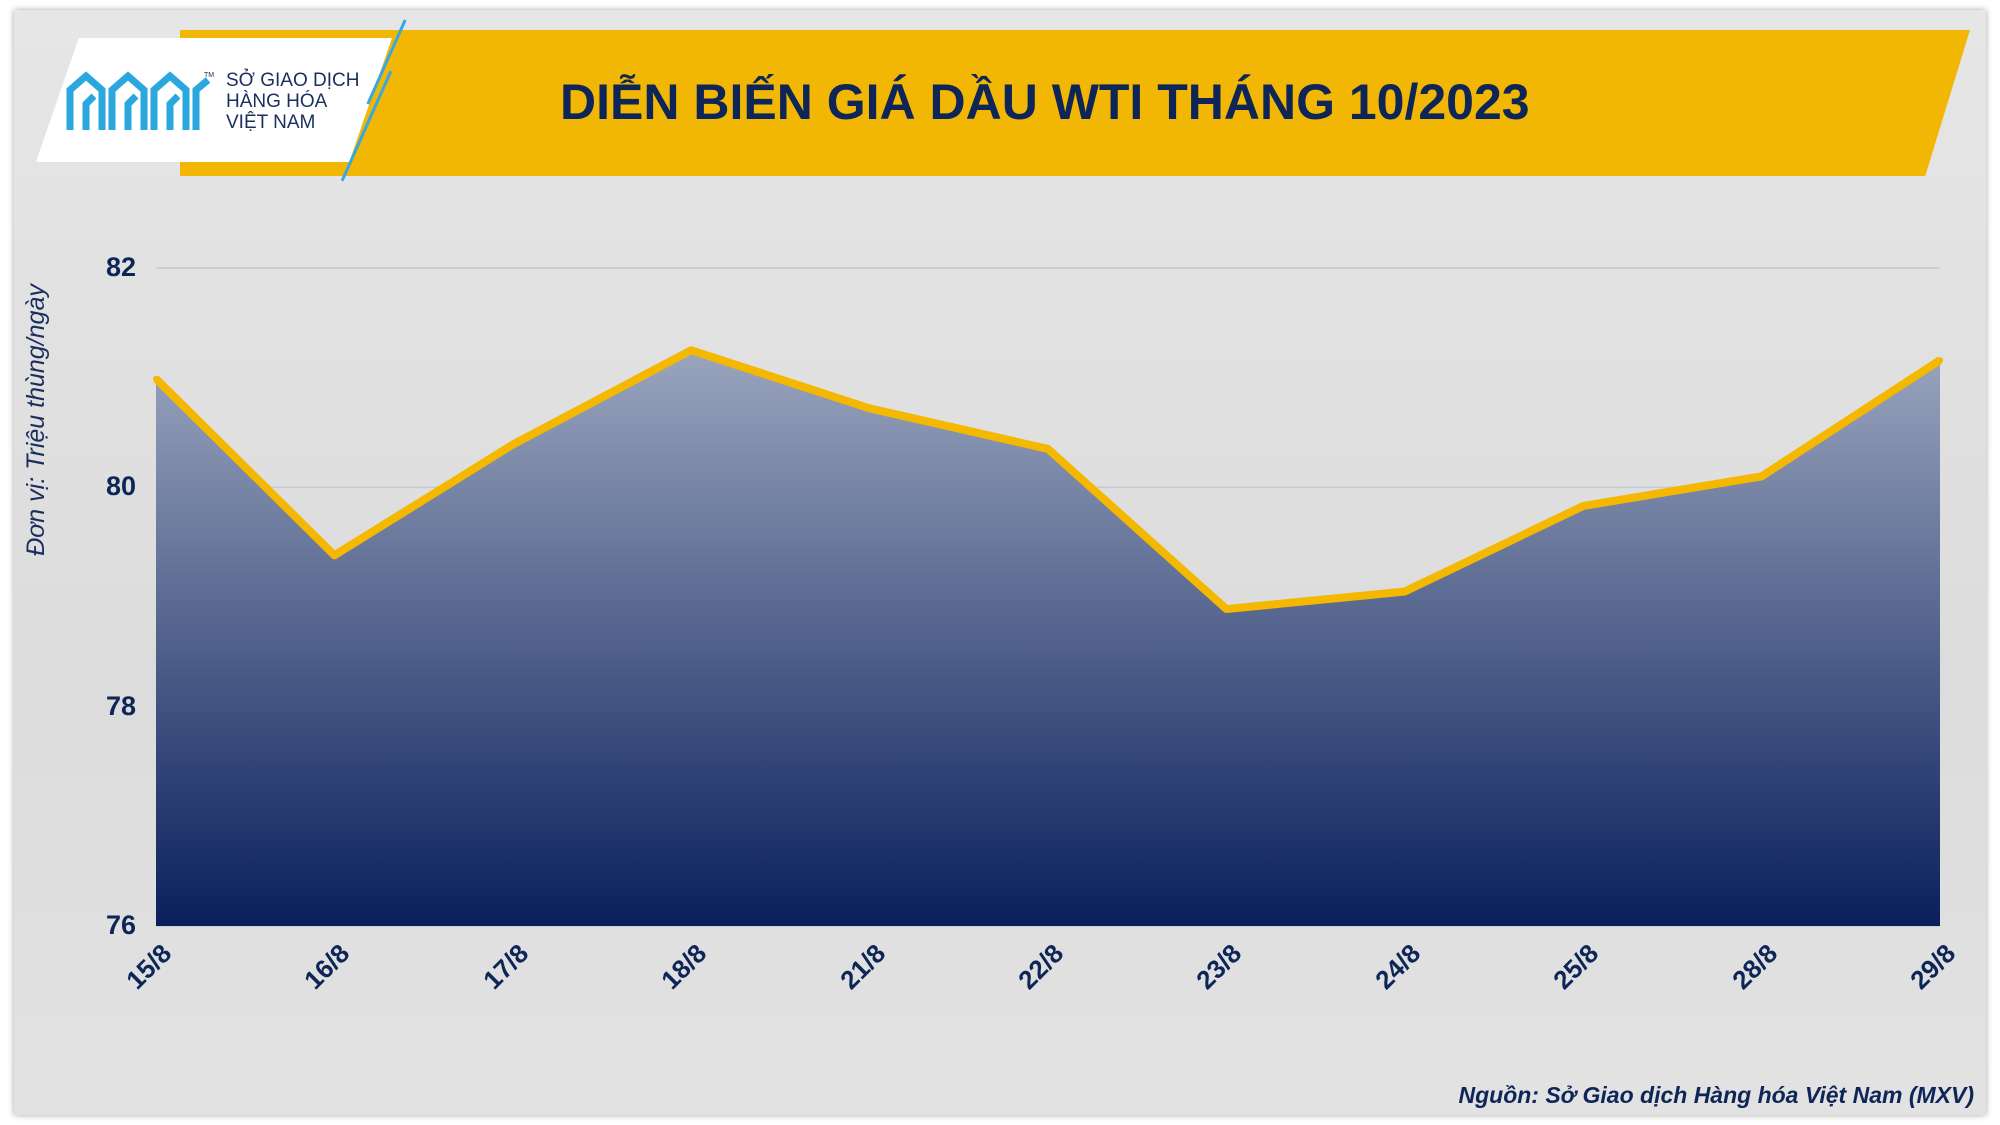  I want to click on y-tick-label: 76, so click(120, 925).